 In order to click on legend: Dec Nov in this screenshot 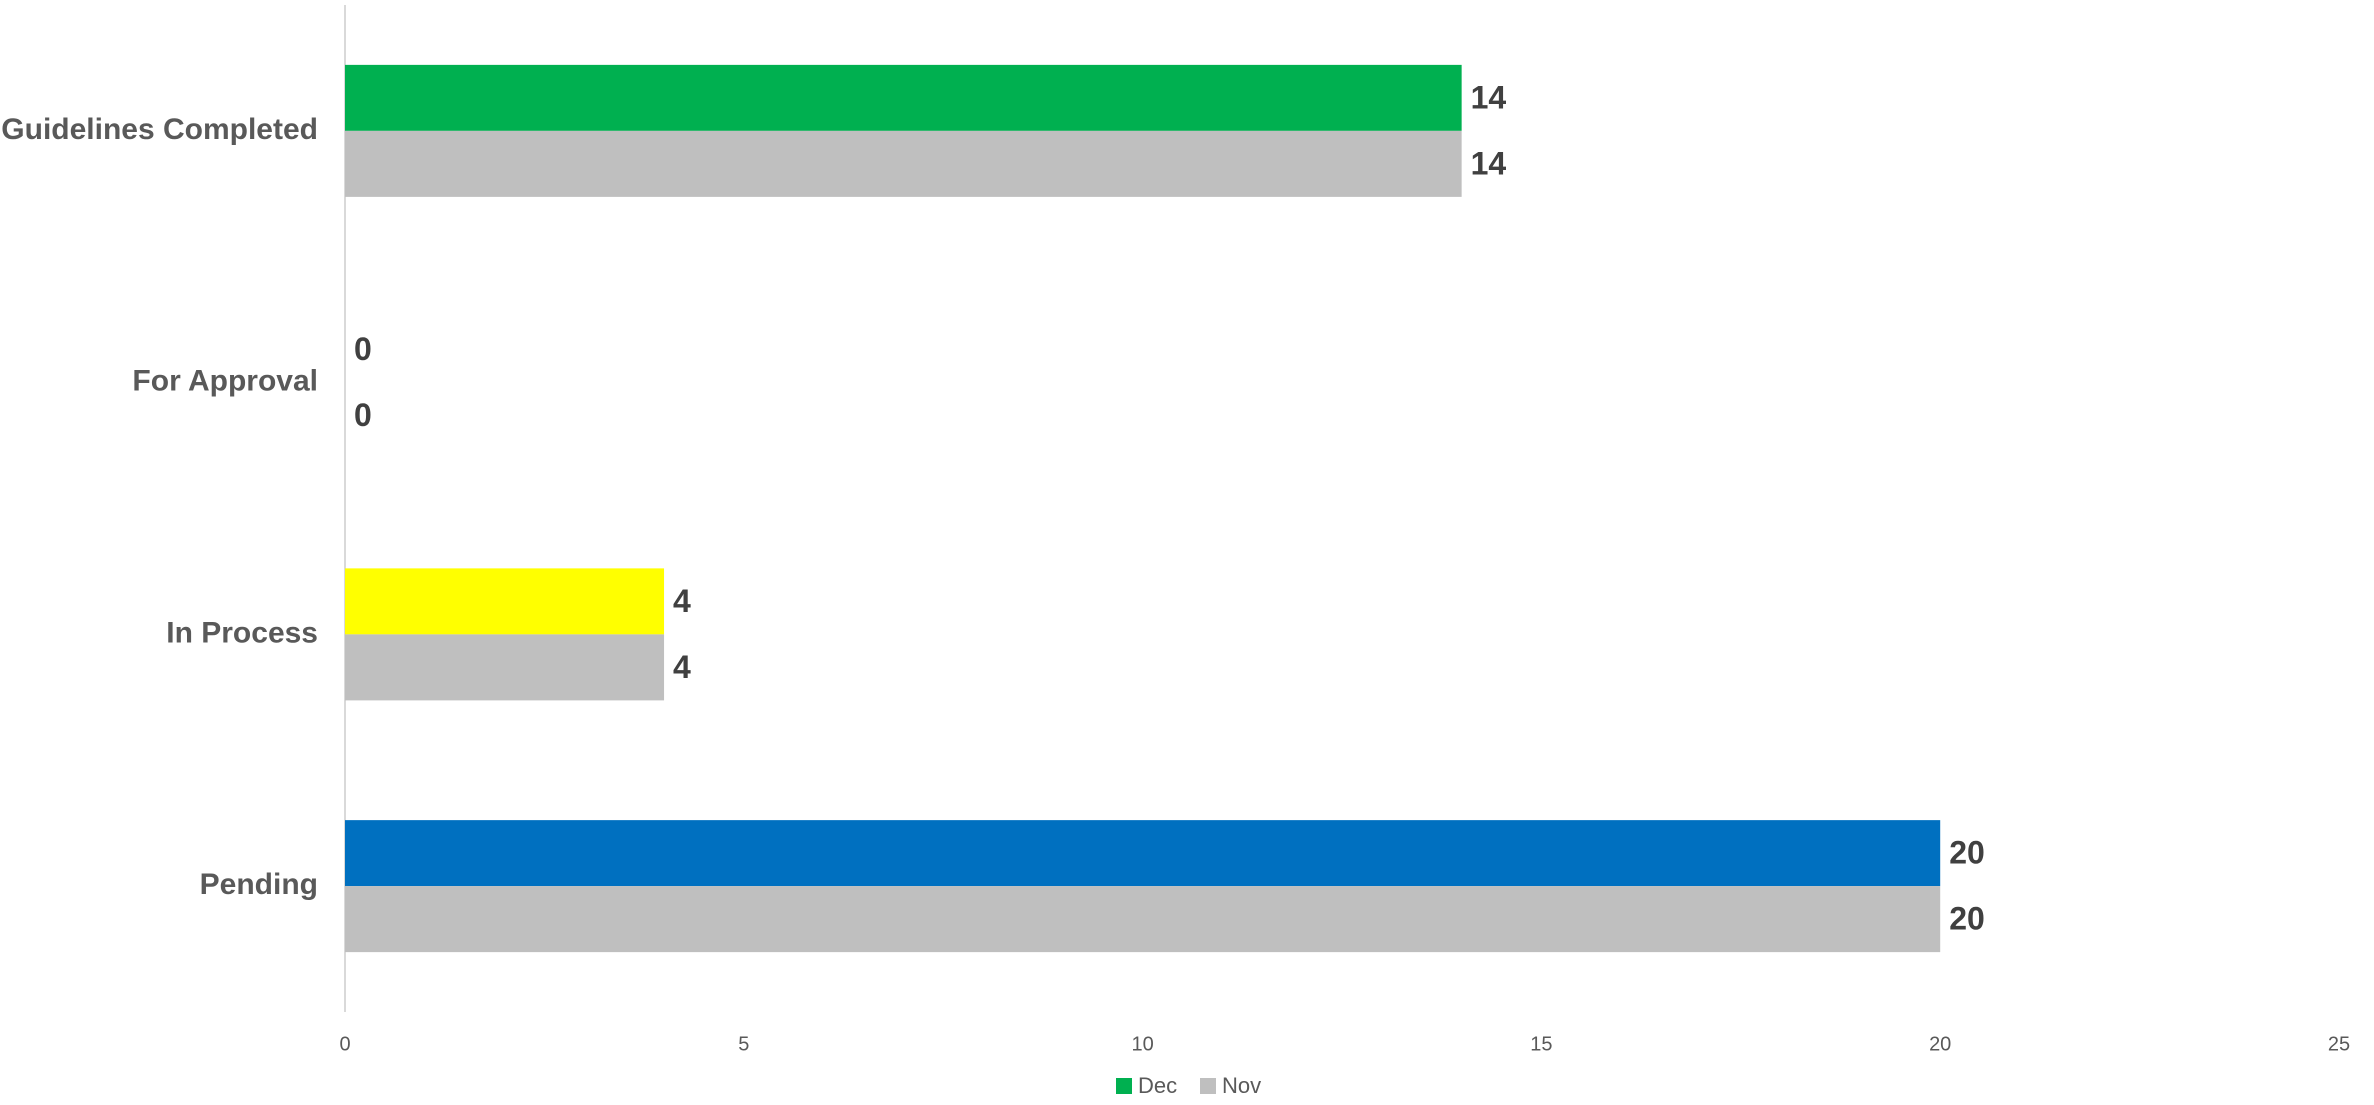, I will do `click(1188, 1085)`.